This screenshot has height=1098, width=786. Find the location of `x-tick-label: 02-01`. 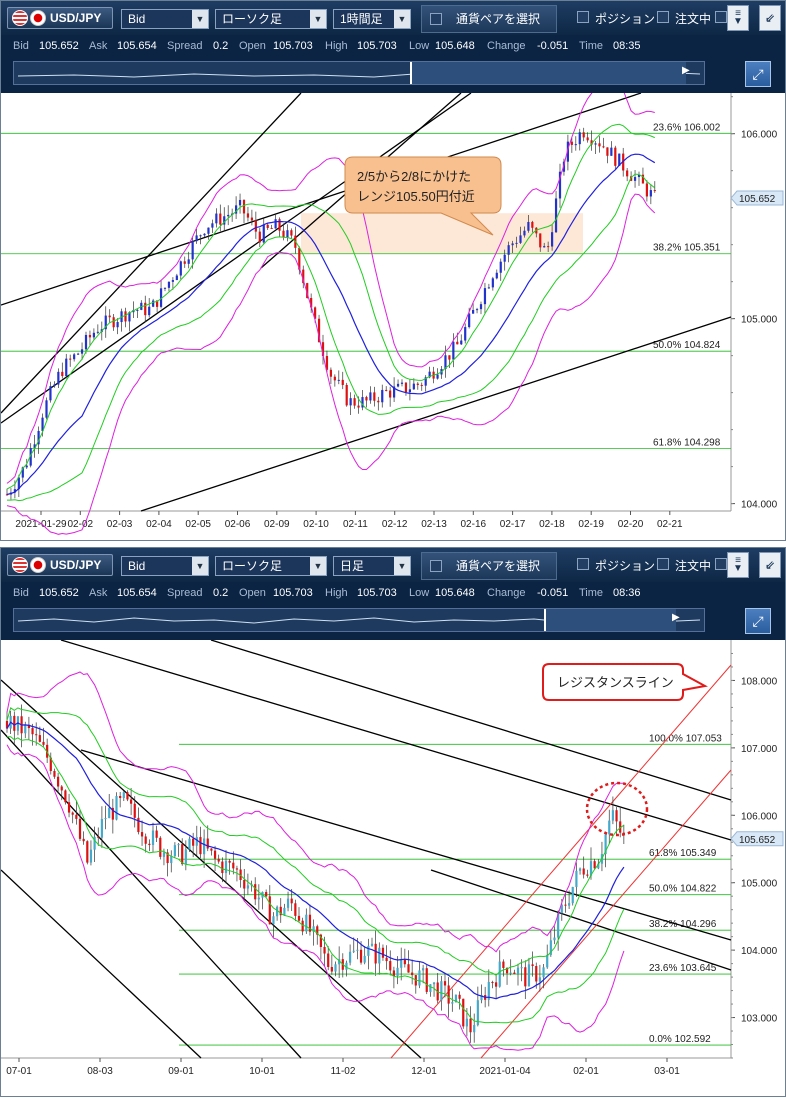

x-tick-label: 02-01 is located at coordinates (586, 1071).